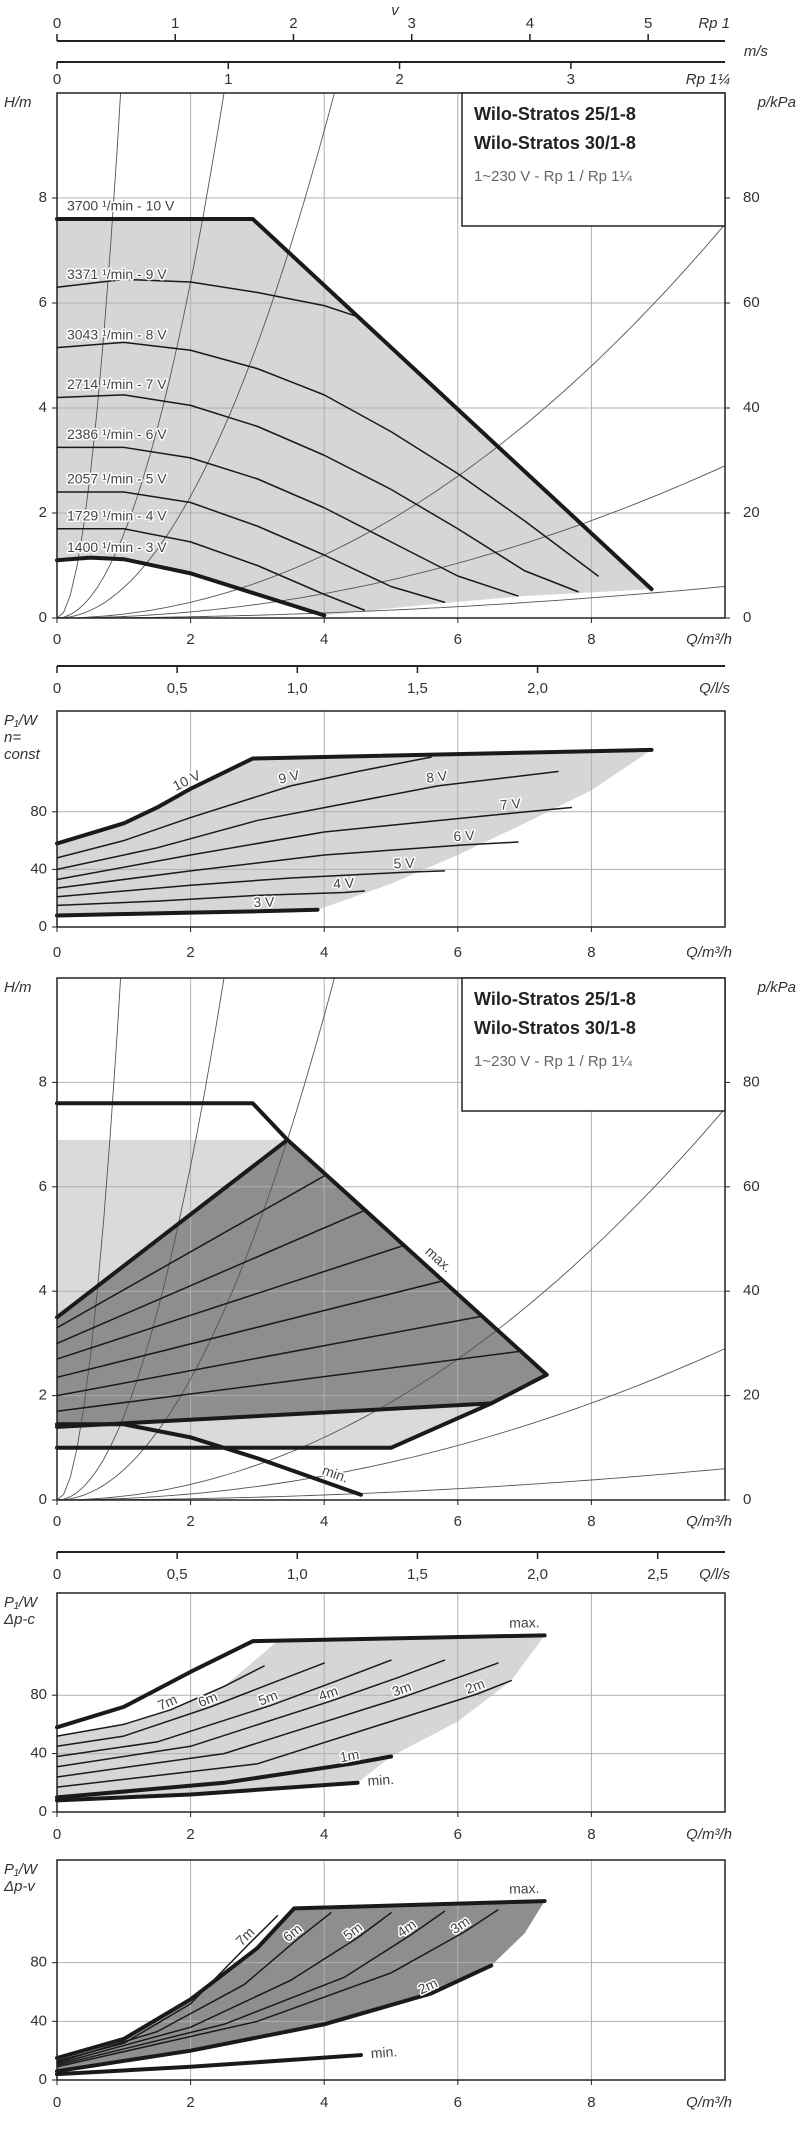 The width and height of the screenshot is (800, 2155). What do you see at coordinates (395, 10) in the screenshot?
I see `axis-axis-label: v` at bounding box center [395, 10].